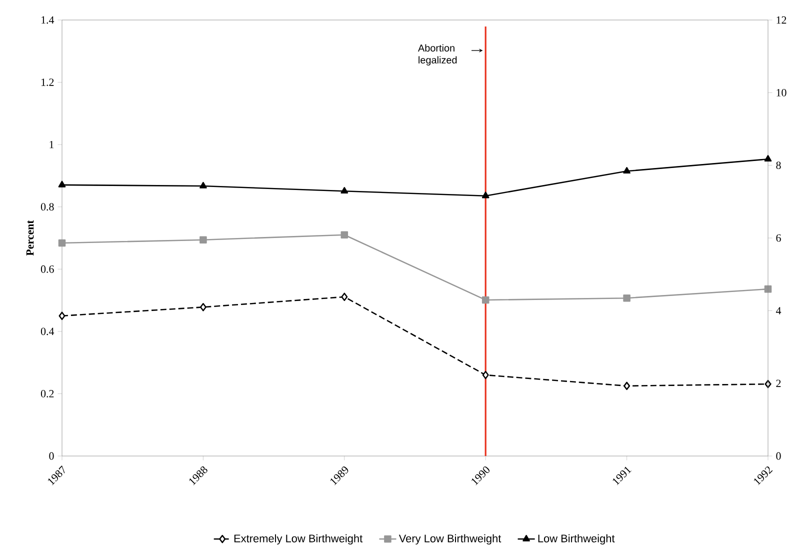 This screenshot has width=798, height=546. Describe the element at coordinates (30, 238) in the screenshot. I see `y-axis-title: Percent` at that location.